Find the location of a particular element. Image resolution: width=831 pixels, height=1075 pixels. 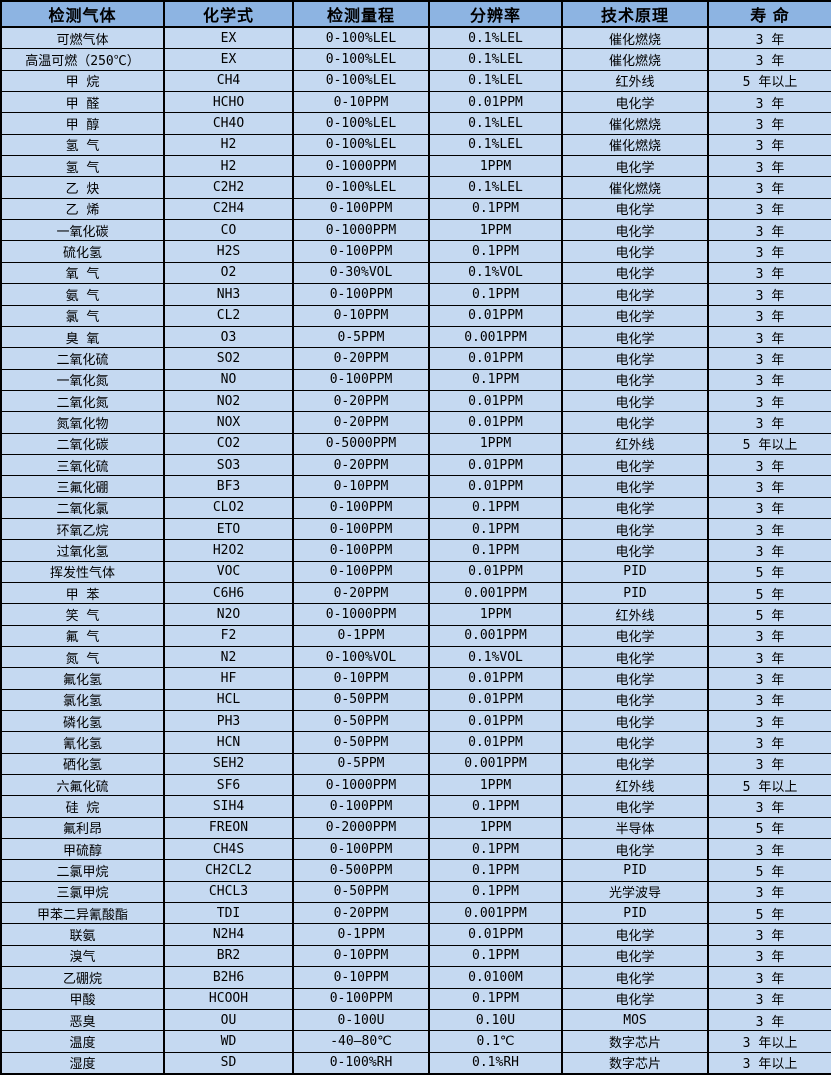

cell-gas-name: 高温可燃（250℃） is located at coordinates (82, 59).